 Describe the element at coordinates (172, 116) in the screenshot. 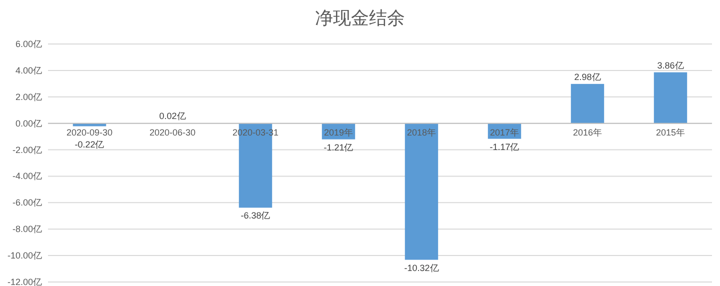

I see `data-label: 0.02亿` at that location.